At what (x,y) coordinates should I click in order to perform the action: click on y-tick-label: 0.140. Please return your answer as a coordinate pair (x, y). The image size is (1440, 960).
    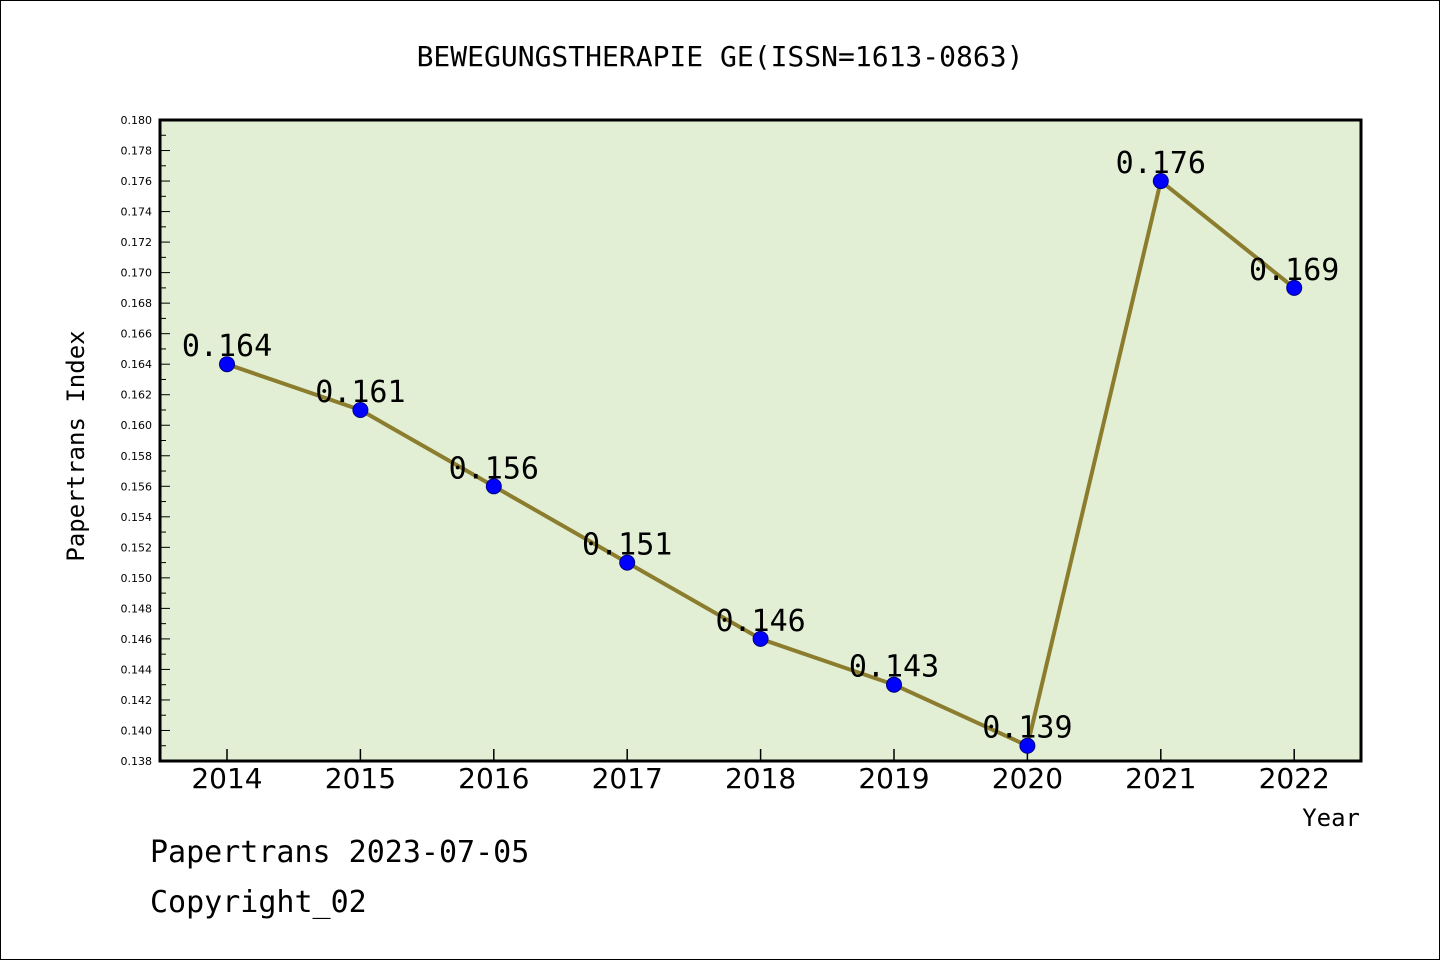
    Looking at the image, I should click on (137, 730).